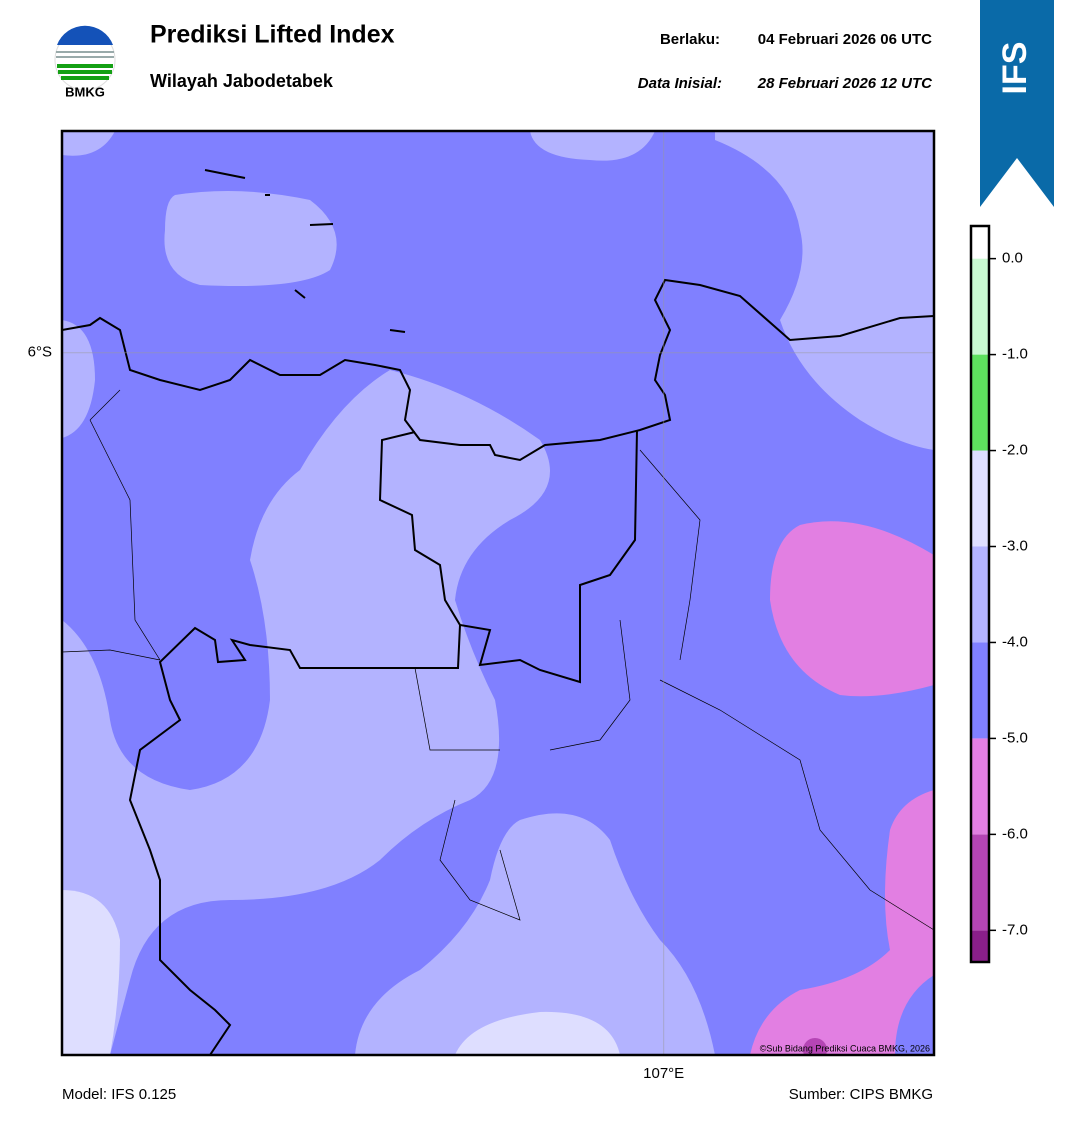 The image size is (1068, 1133). Describe the element at coordinates (1017, 103) in the screenshot. I see `badge: IFS` at that location.